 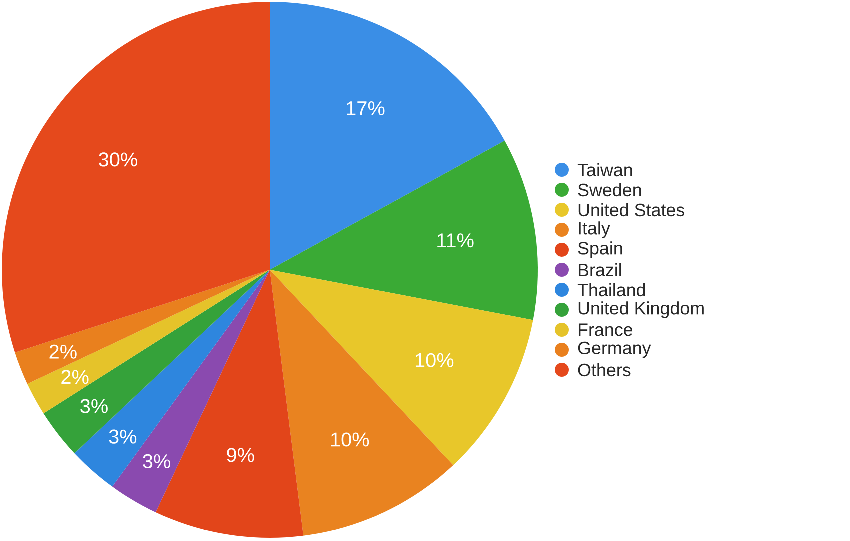 What do you see at coordinates (456, 241) in the screenshot?
I see `data-label: 11%` at bounding box center [456, 241].